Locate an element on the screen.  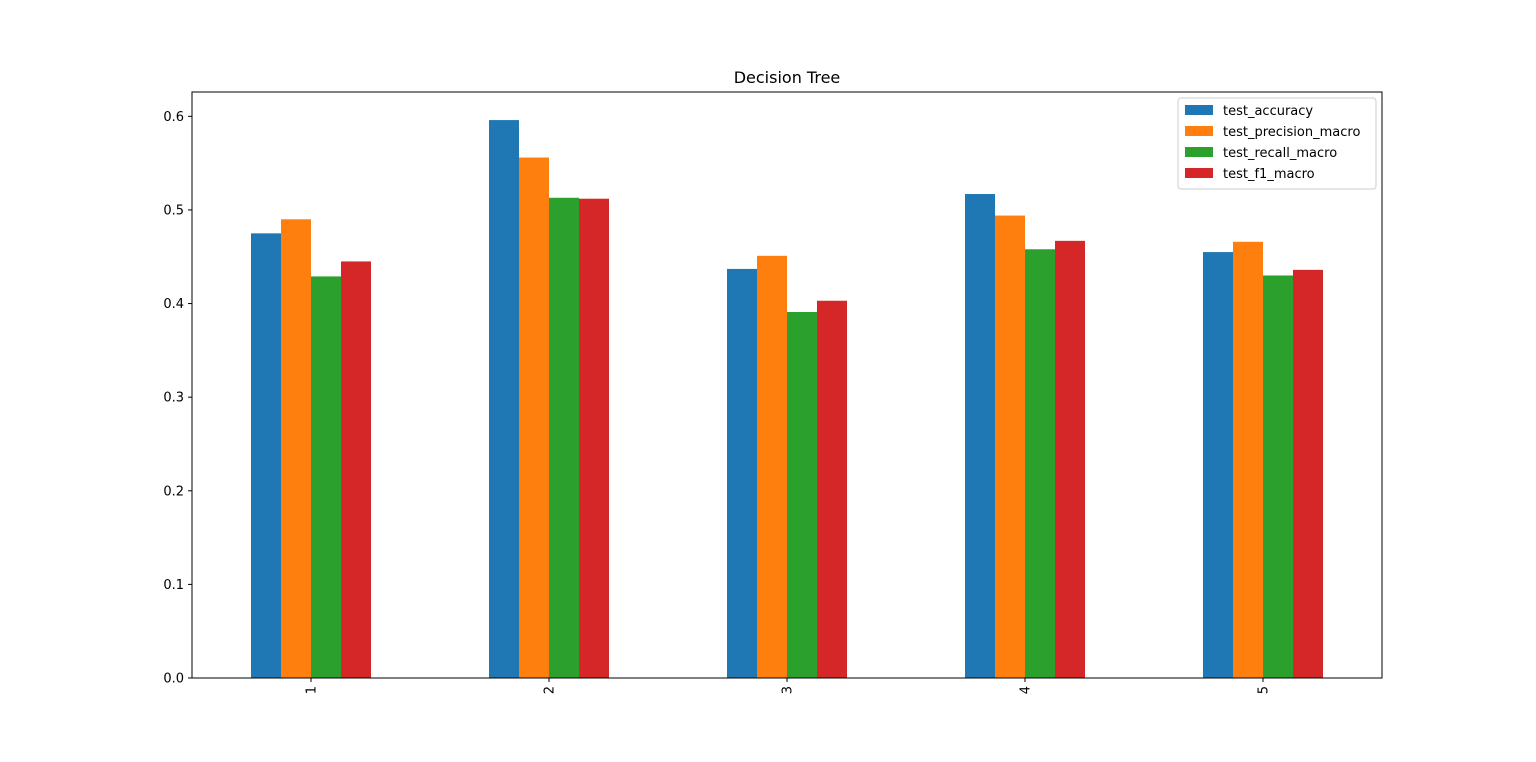
x-tick-label: 3 is located at coordinates (788, 690).